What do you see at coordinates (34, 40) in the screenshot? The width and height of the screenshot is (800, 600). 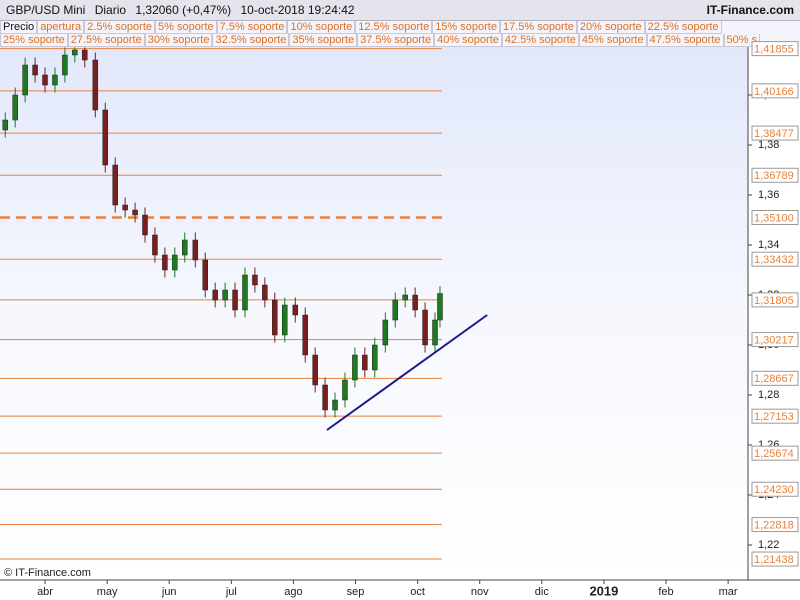 I see `legend-item: 25% soporte` at bounding box center [34, 40].